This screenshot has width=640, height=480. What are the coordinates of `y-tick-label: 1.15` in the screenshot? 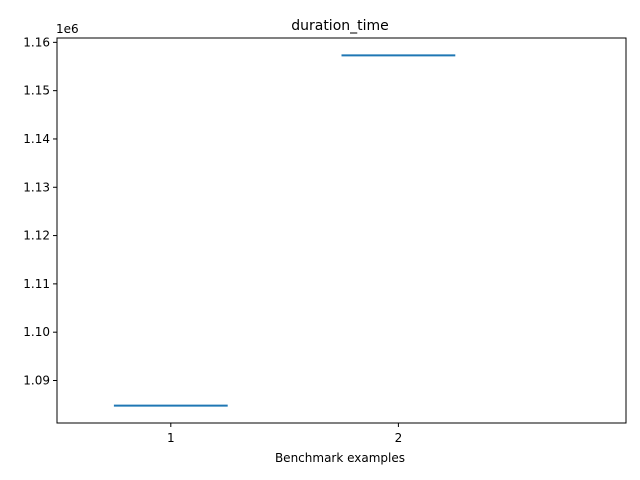 It's located at (36, 91).